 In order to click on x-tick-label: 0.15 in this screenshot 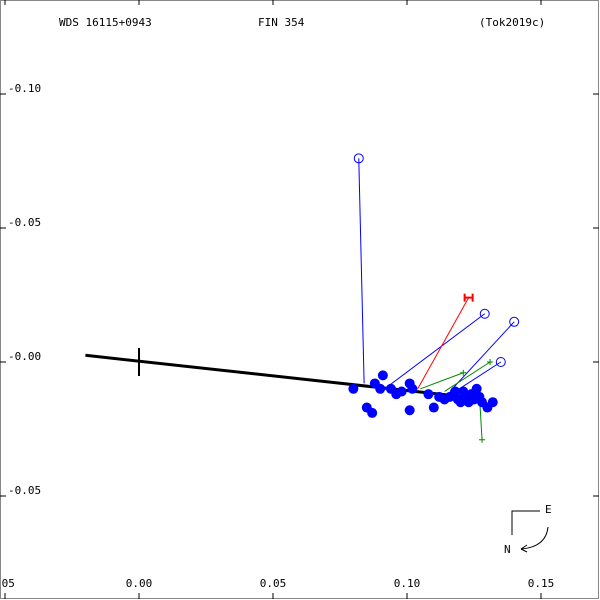, I will do `click(541, 583)`.